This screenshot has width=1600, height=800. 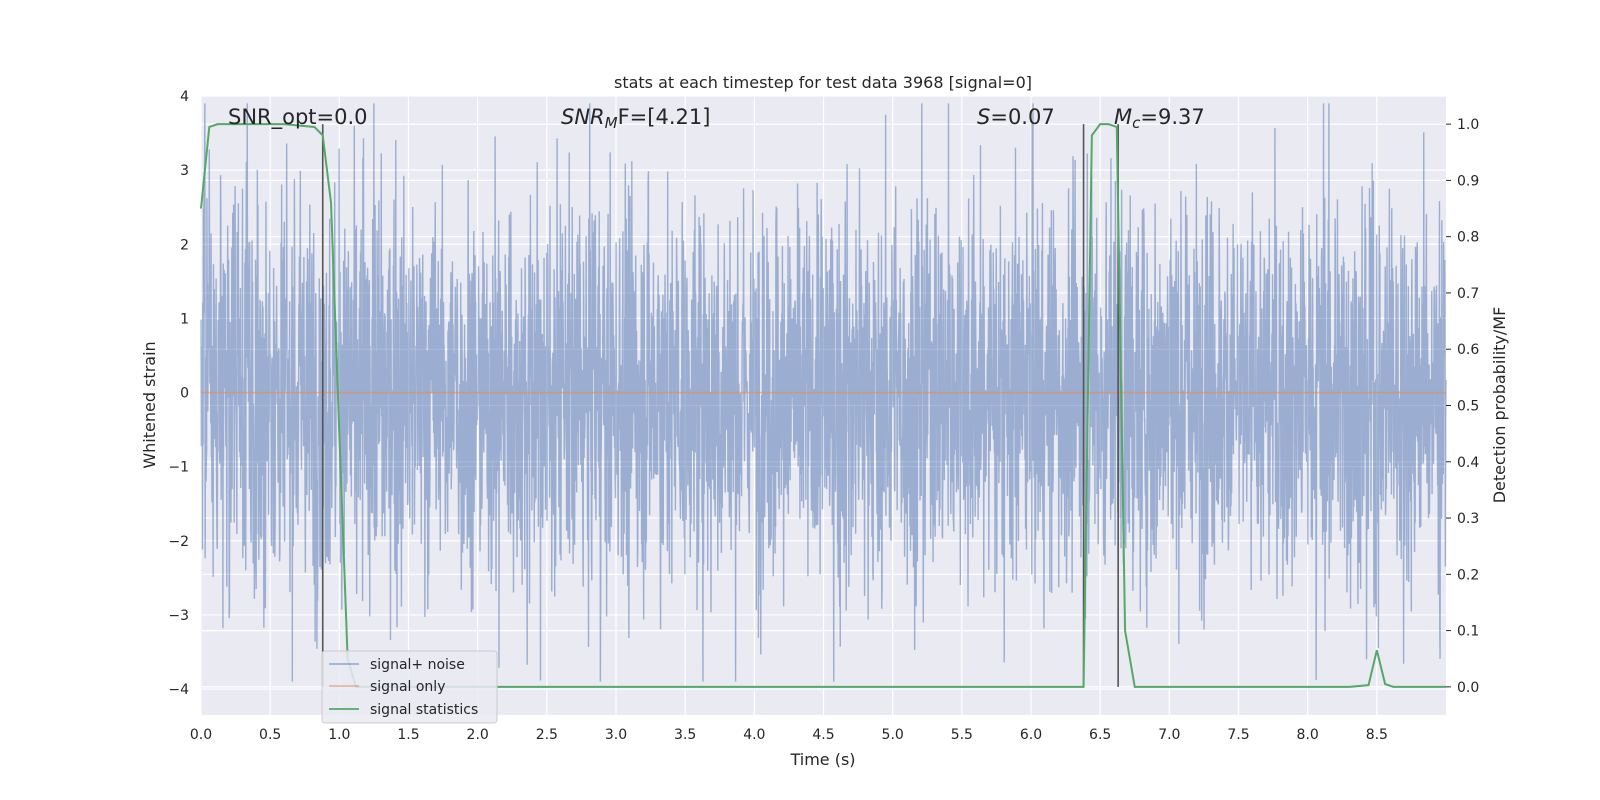 I want to click on y-right-tick-1: 0.9, so click(x=1468, y=181).